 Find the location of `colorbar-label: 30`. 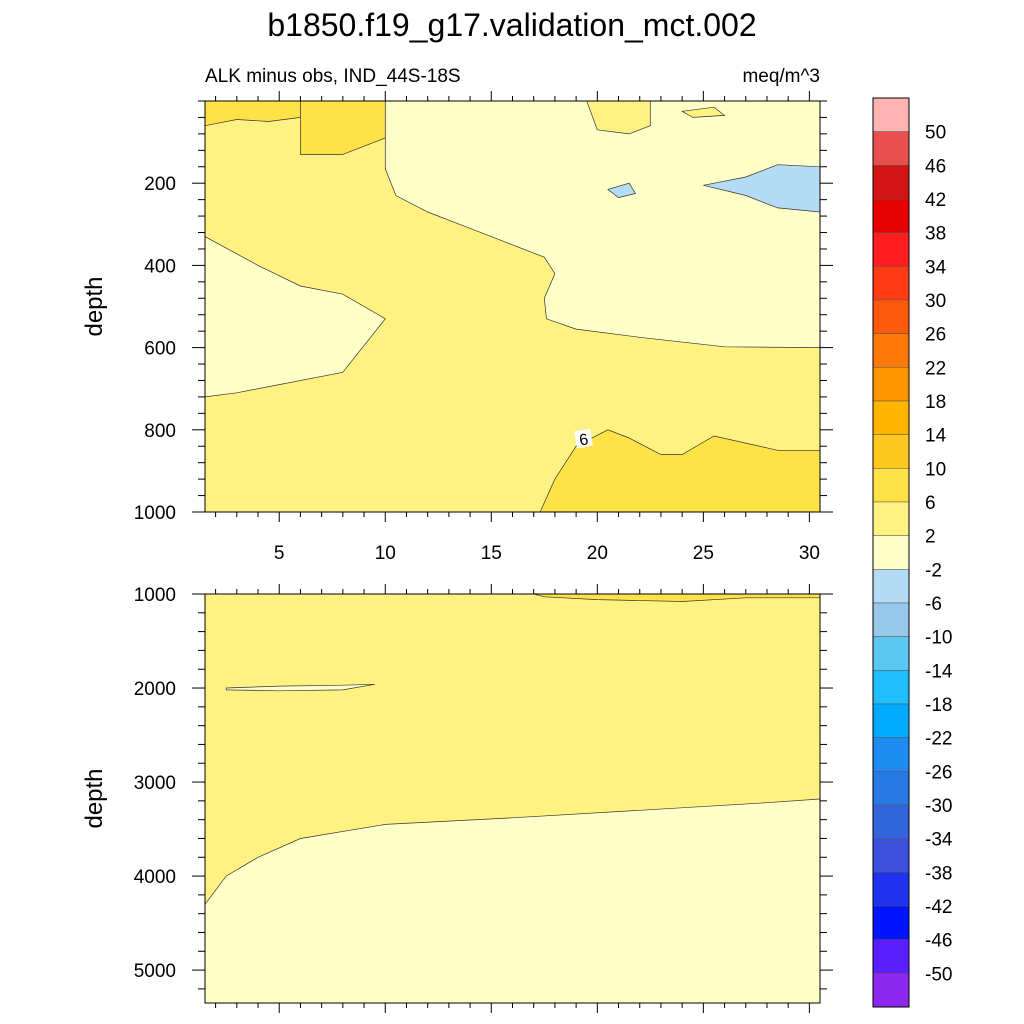

colorbar-label: 30 is located at coordinates (935, 301).